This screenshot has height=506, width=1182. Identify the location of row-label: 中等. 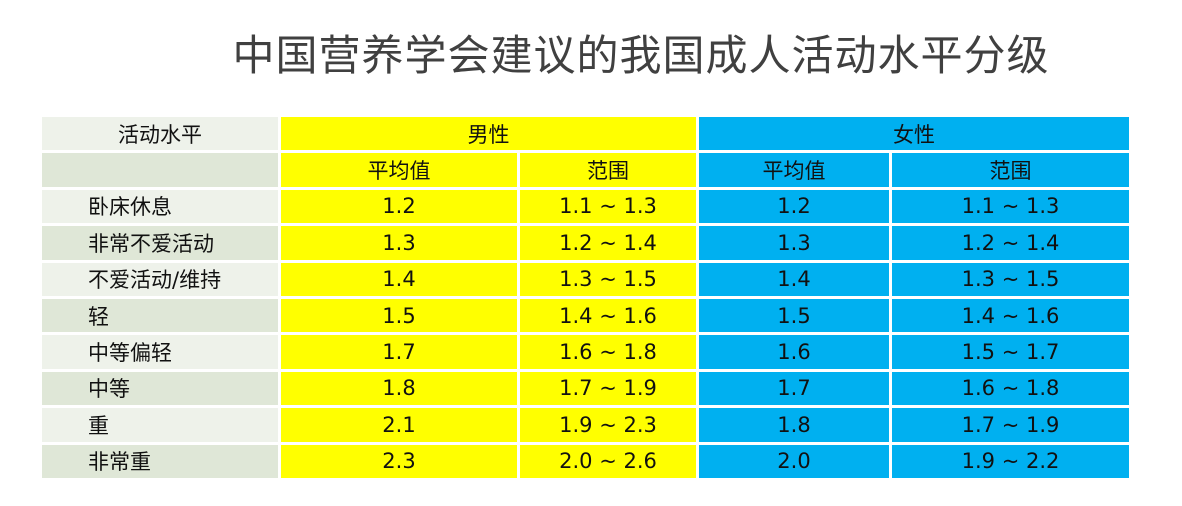
(160, 388).